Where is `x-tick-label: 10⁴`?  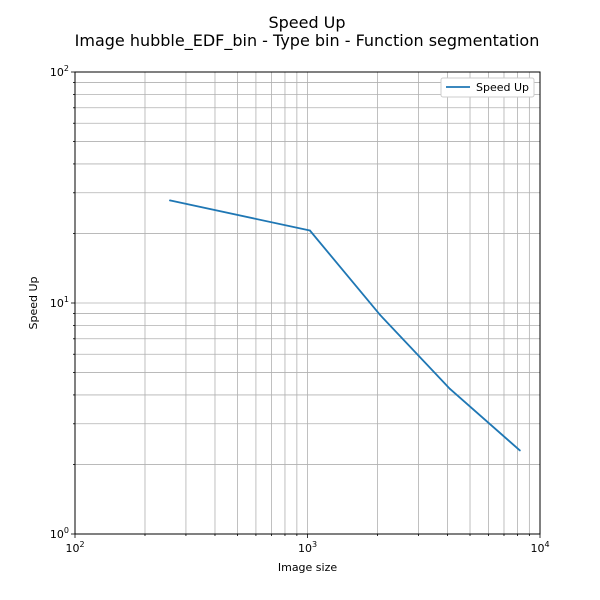 x-tick-label: 10⁴ is located at coordinates (539, 547).